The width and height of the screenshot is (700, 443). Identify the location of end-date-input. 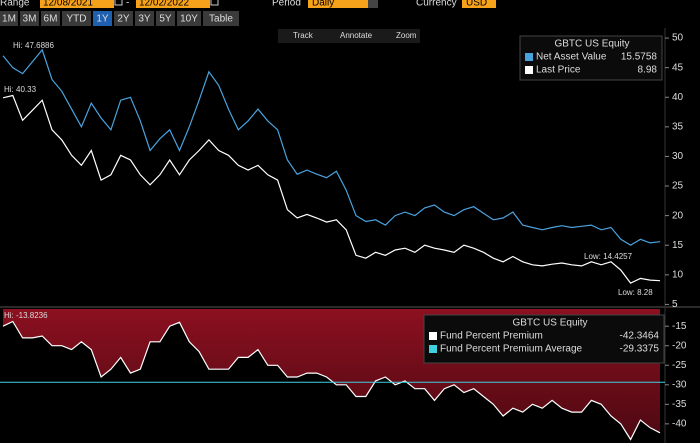
(173, 4).